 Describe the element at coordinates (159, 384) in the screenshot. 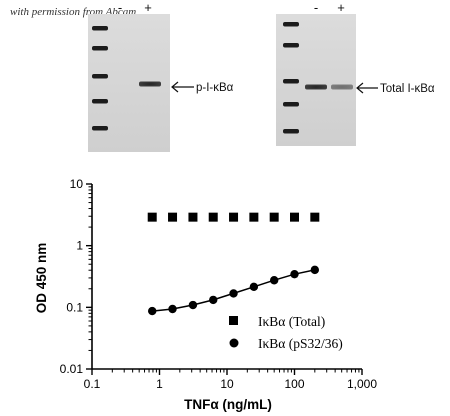

I see `x-tick-label: 1` at that location.